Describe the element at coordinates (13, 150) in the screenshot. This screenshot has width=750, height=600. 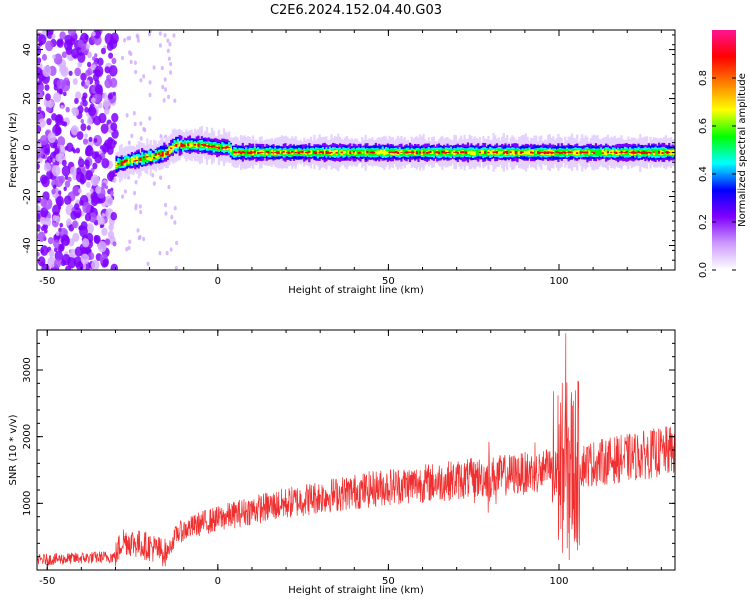
I see `spectrogram-ylabel: Frequency (Hz)` at that location.